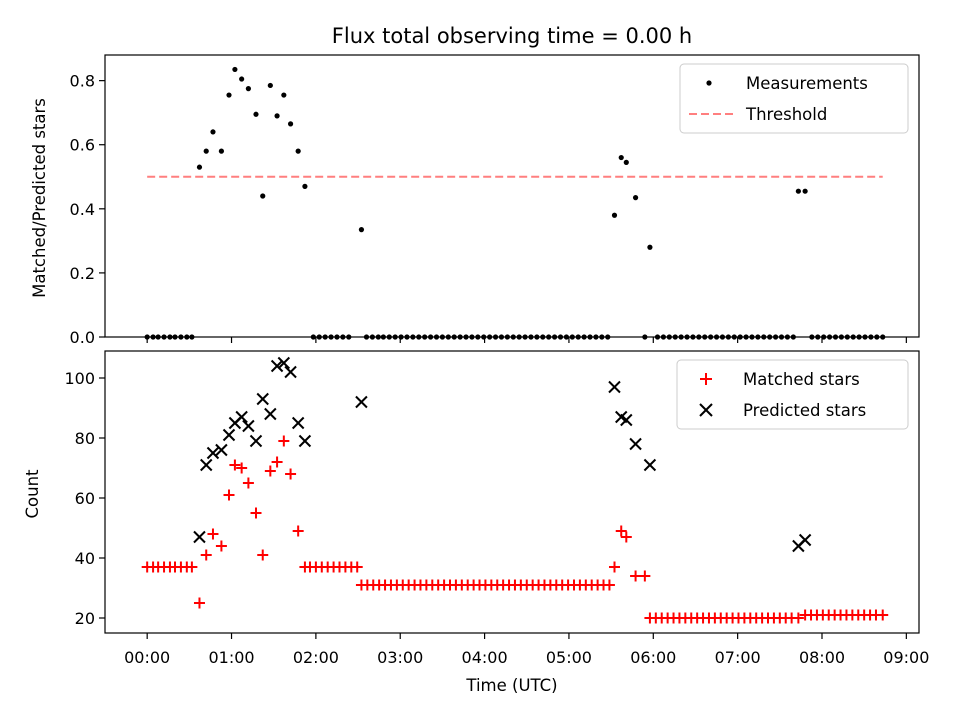 Image resolution: width=960 pixels, height=720 pixels. I want to click on legend-matched-label: Matched stars, so click(801, 379).